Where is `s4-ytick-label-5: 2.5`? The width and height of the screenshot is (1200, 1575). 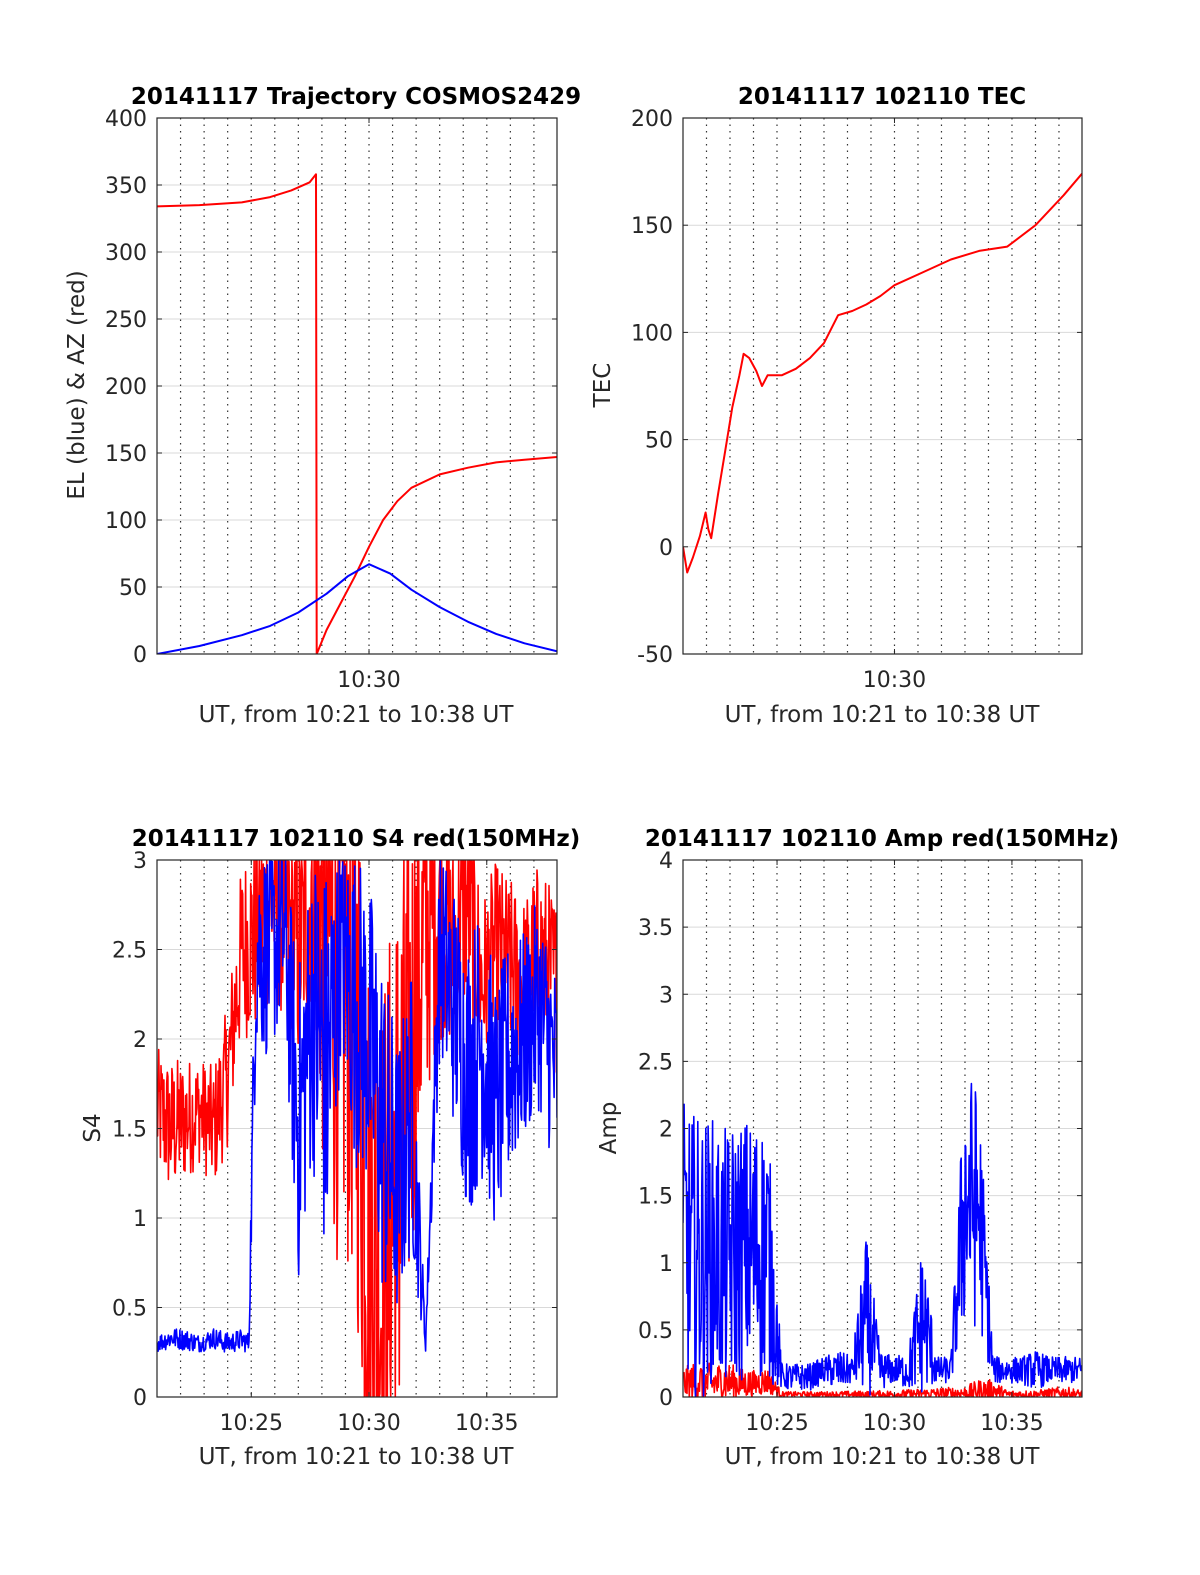 s4-ytick-label-5: 2.5 is located at coordinates (129, 951).